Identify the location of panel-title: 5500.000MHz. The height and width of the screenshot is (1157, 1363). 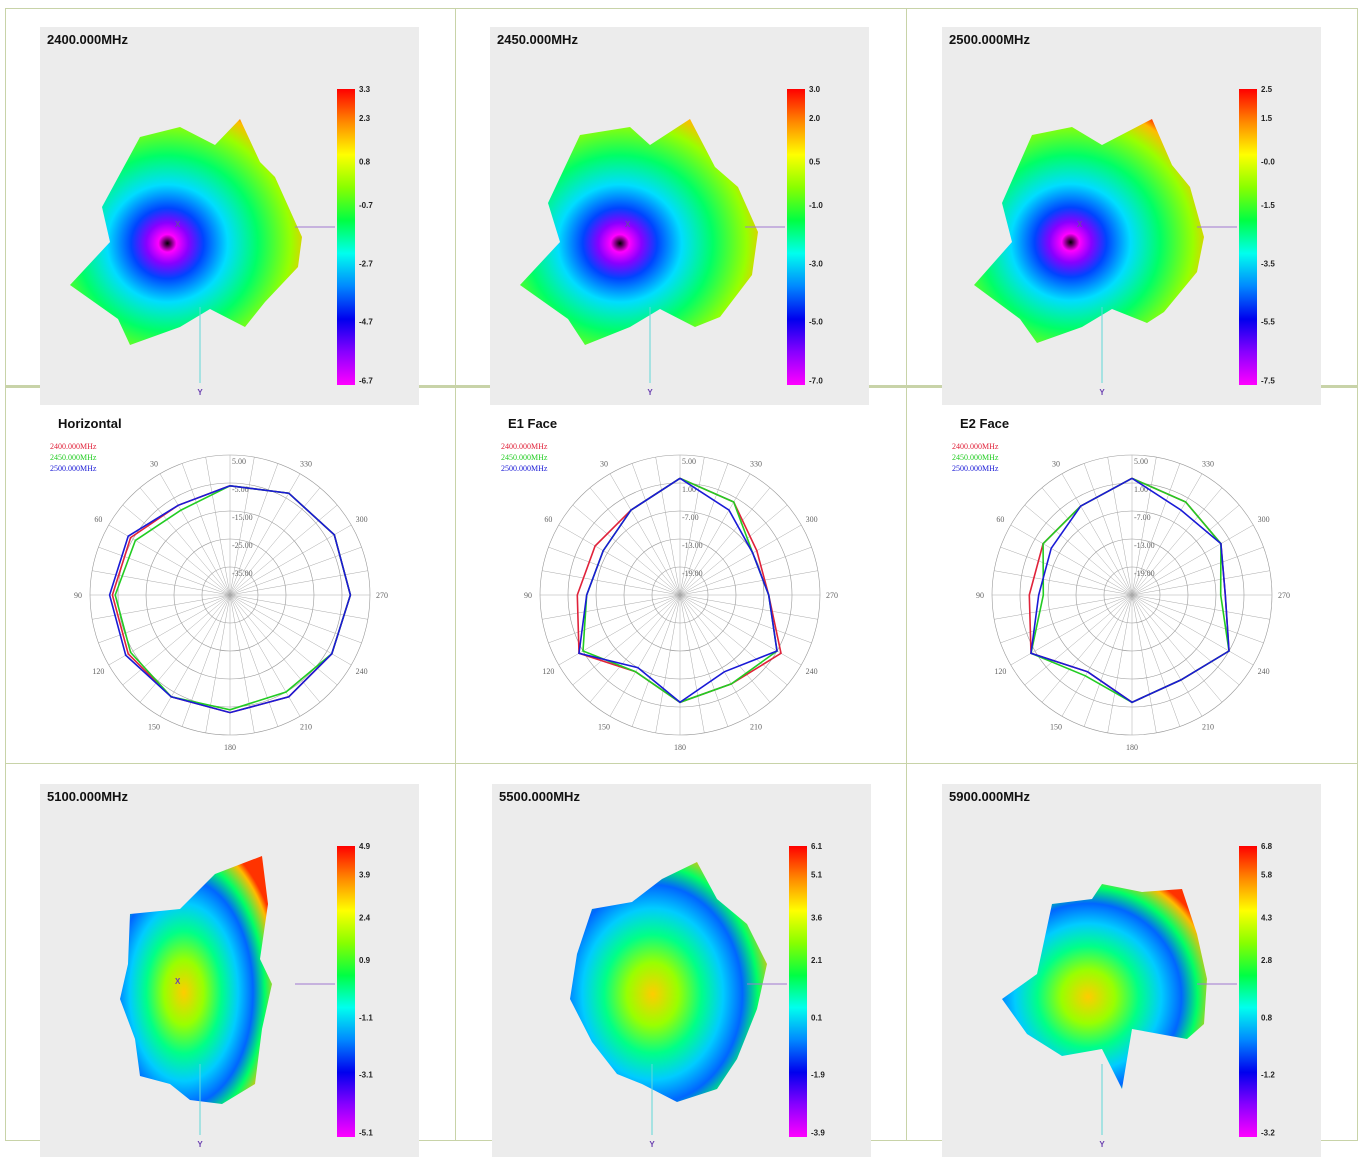
(539, 796).